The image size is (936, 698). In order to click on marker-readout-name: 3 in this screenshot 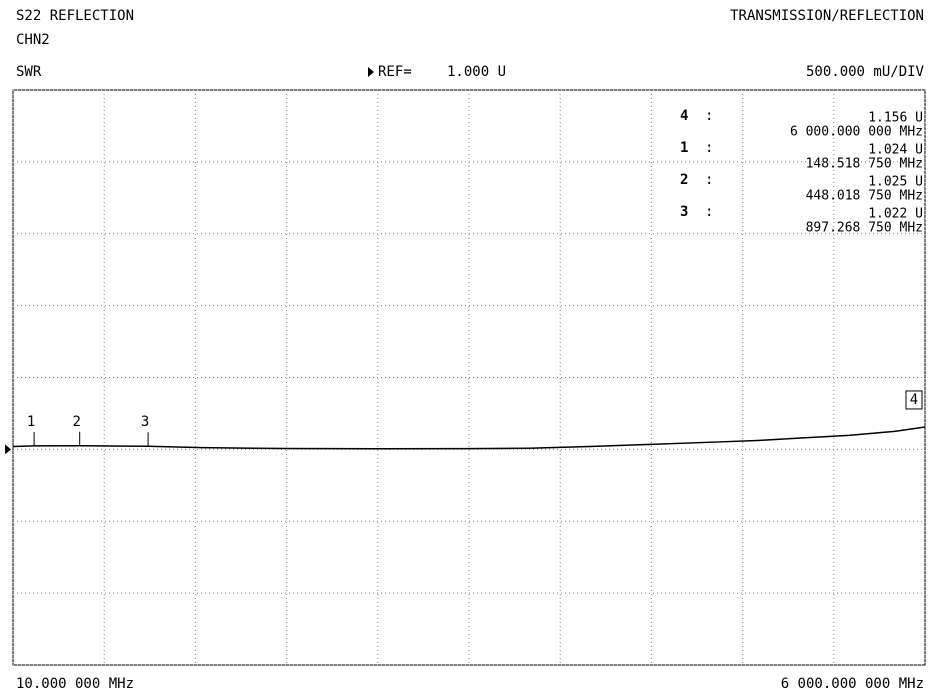, I will do `click(684, 212)`.